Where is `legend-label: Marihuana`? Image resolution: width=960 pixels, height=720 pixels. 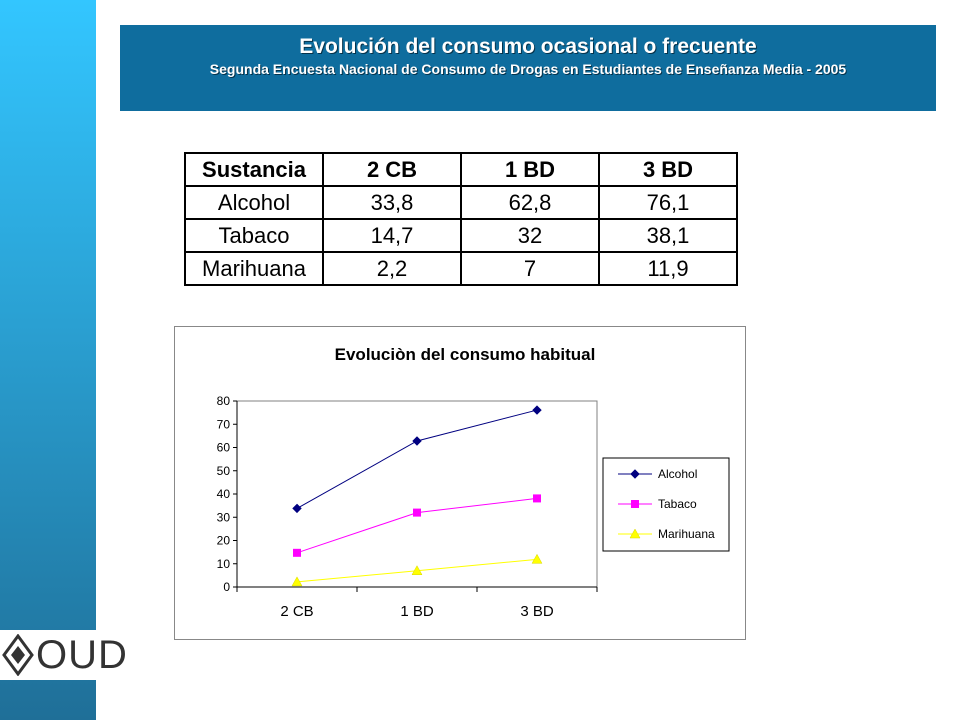
legend-label: Marihuana is located at coordinates (686, 534).